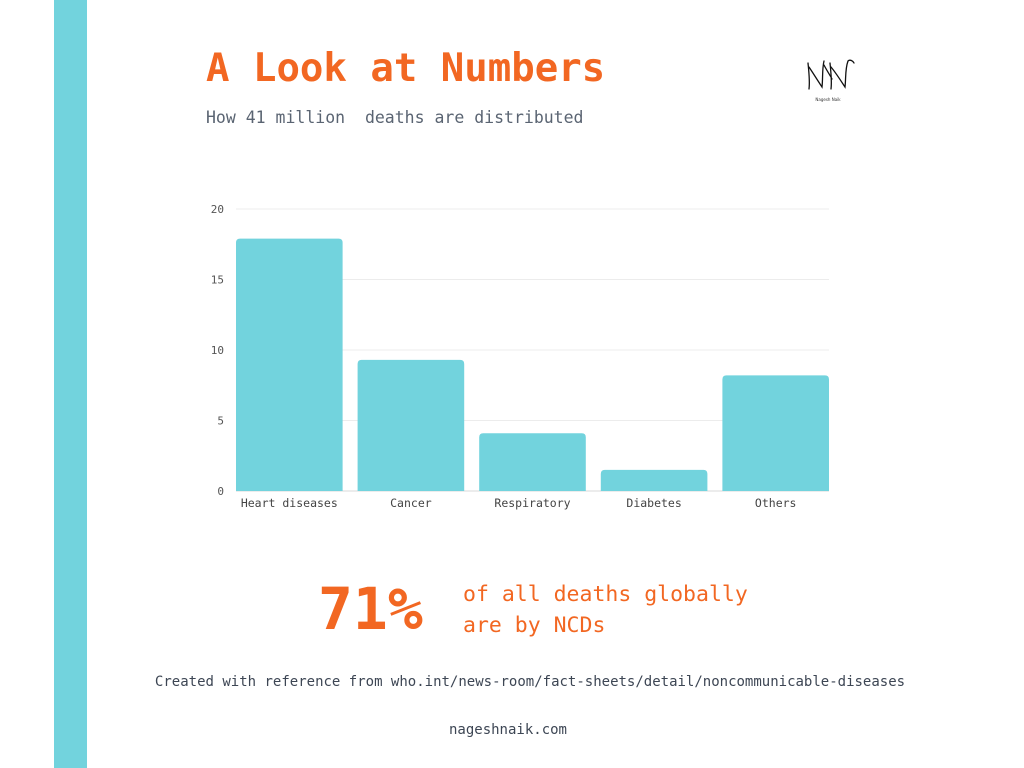  What do you see at coordinates (633, 610) in the screenshot?
I see `stat-description: of all deaths globally are by NCDs` at bounding box center [633, 610].